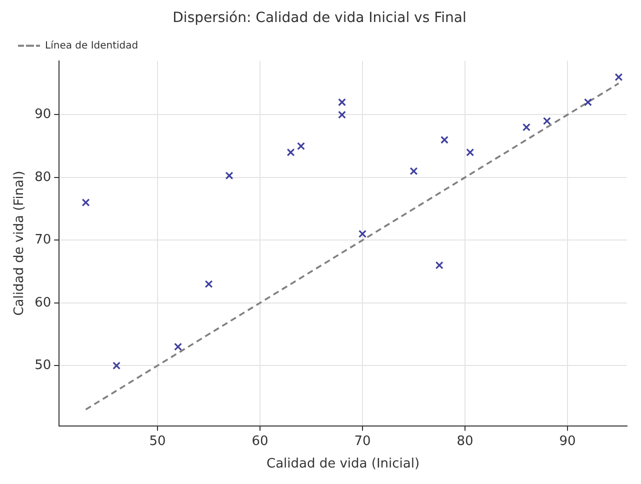 Image resolution: width=641 pixels, height=484 pixels. I want to click on x-tick-label: 50, so click(157, 441).